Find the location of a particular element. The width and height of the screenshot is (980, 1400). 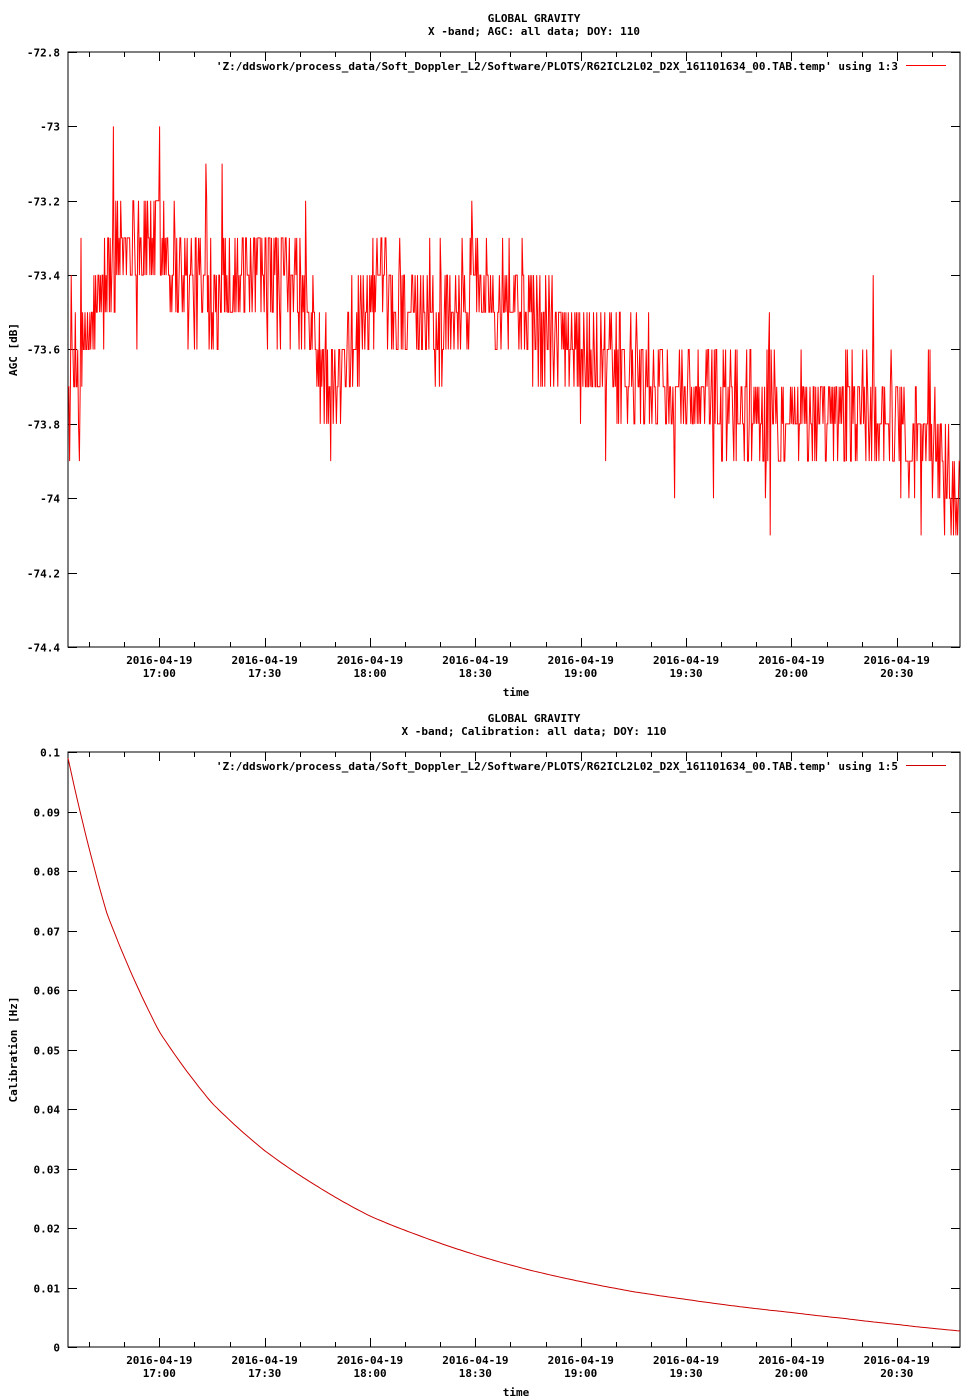

y-tick-label: -73.6 is located at coordinates (43, 350).